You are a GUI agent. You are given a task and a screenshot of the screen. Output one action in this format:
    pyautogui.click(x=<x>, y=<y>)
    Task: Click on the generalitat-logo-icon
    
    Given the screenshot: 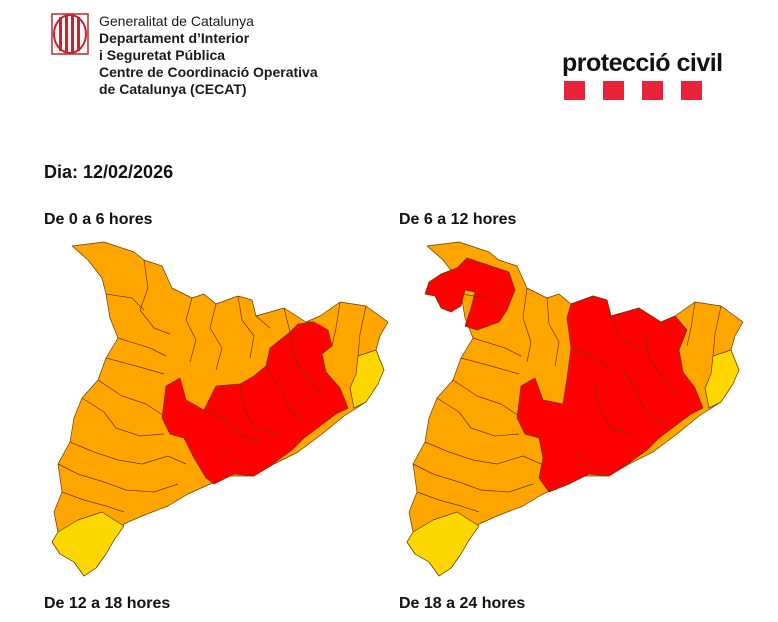 What is the action you would take?
    pyautogui.click(x=70, y=34)
    